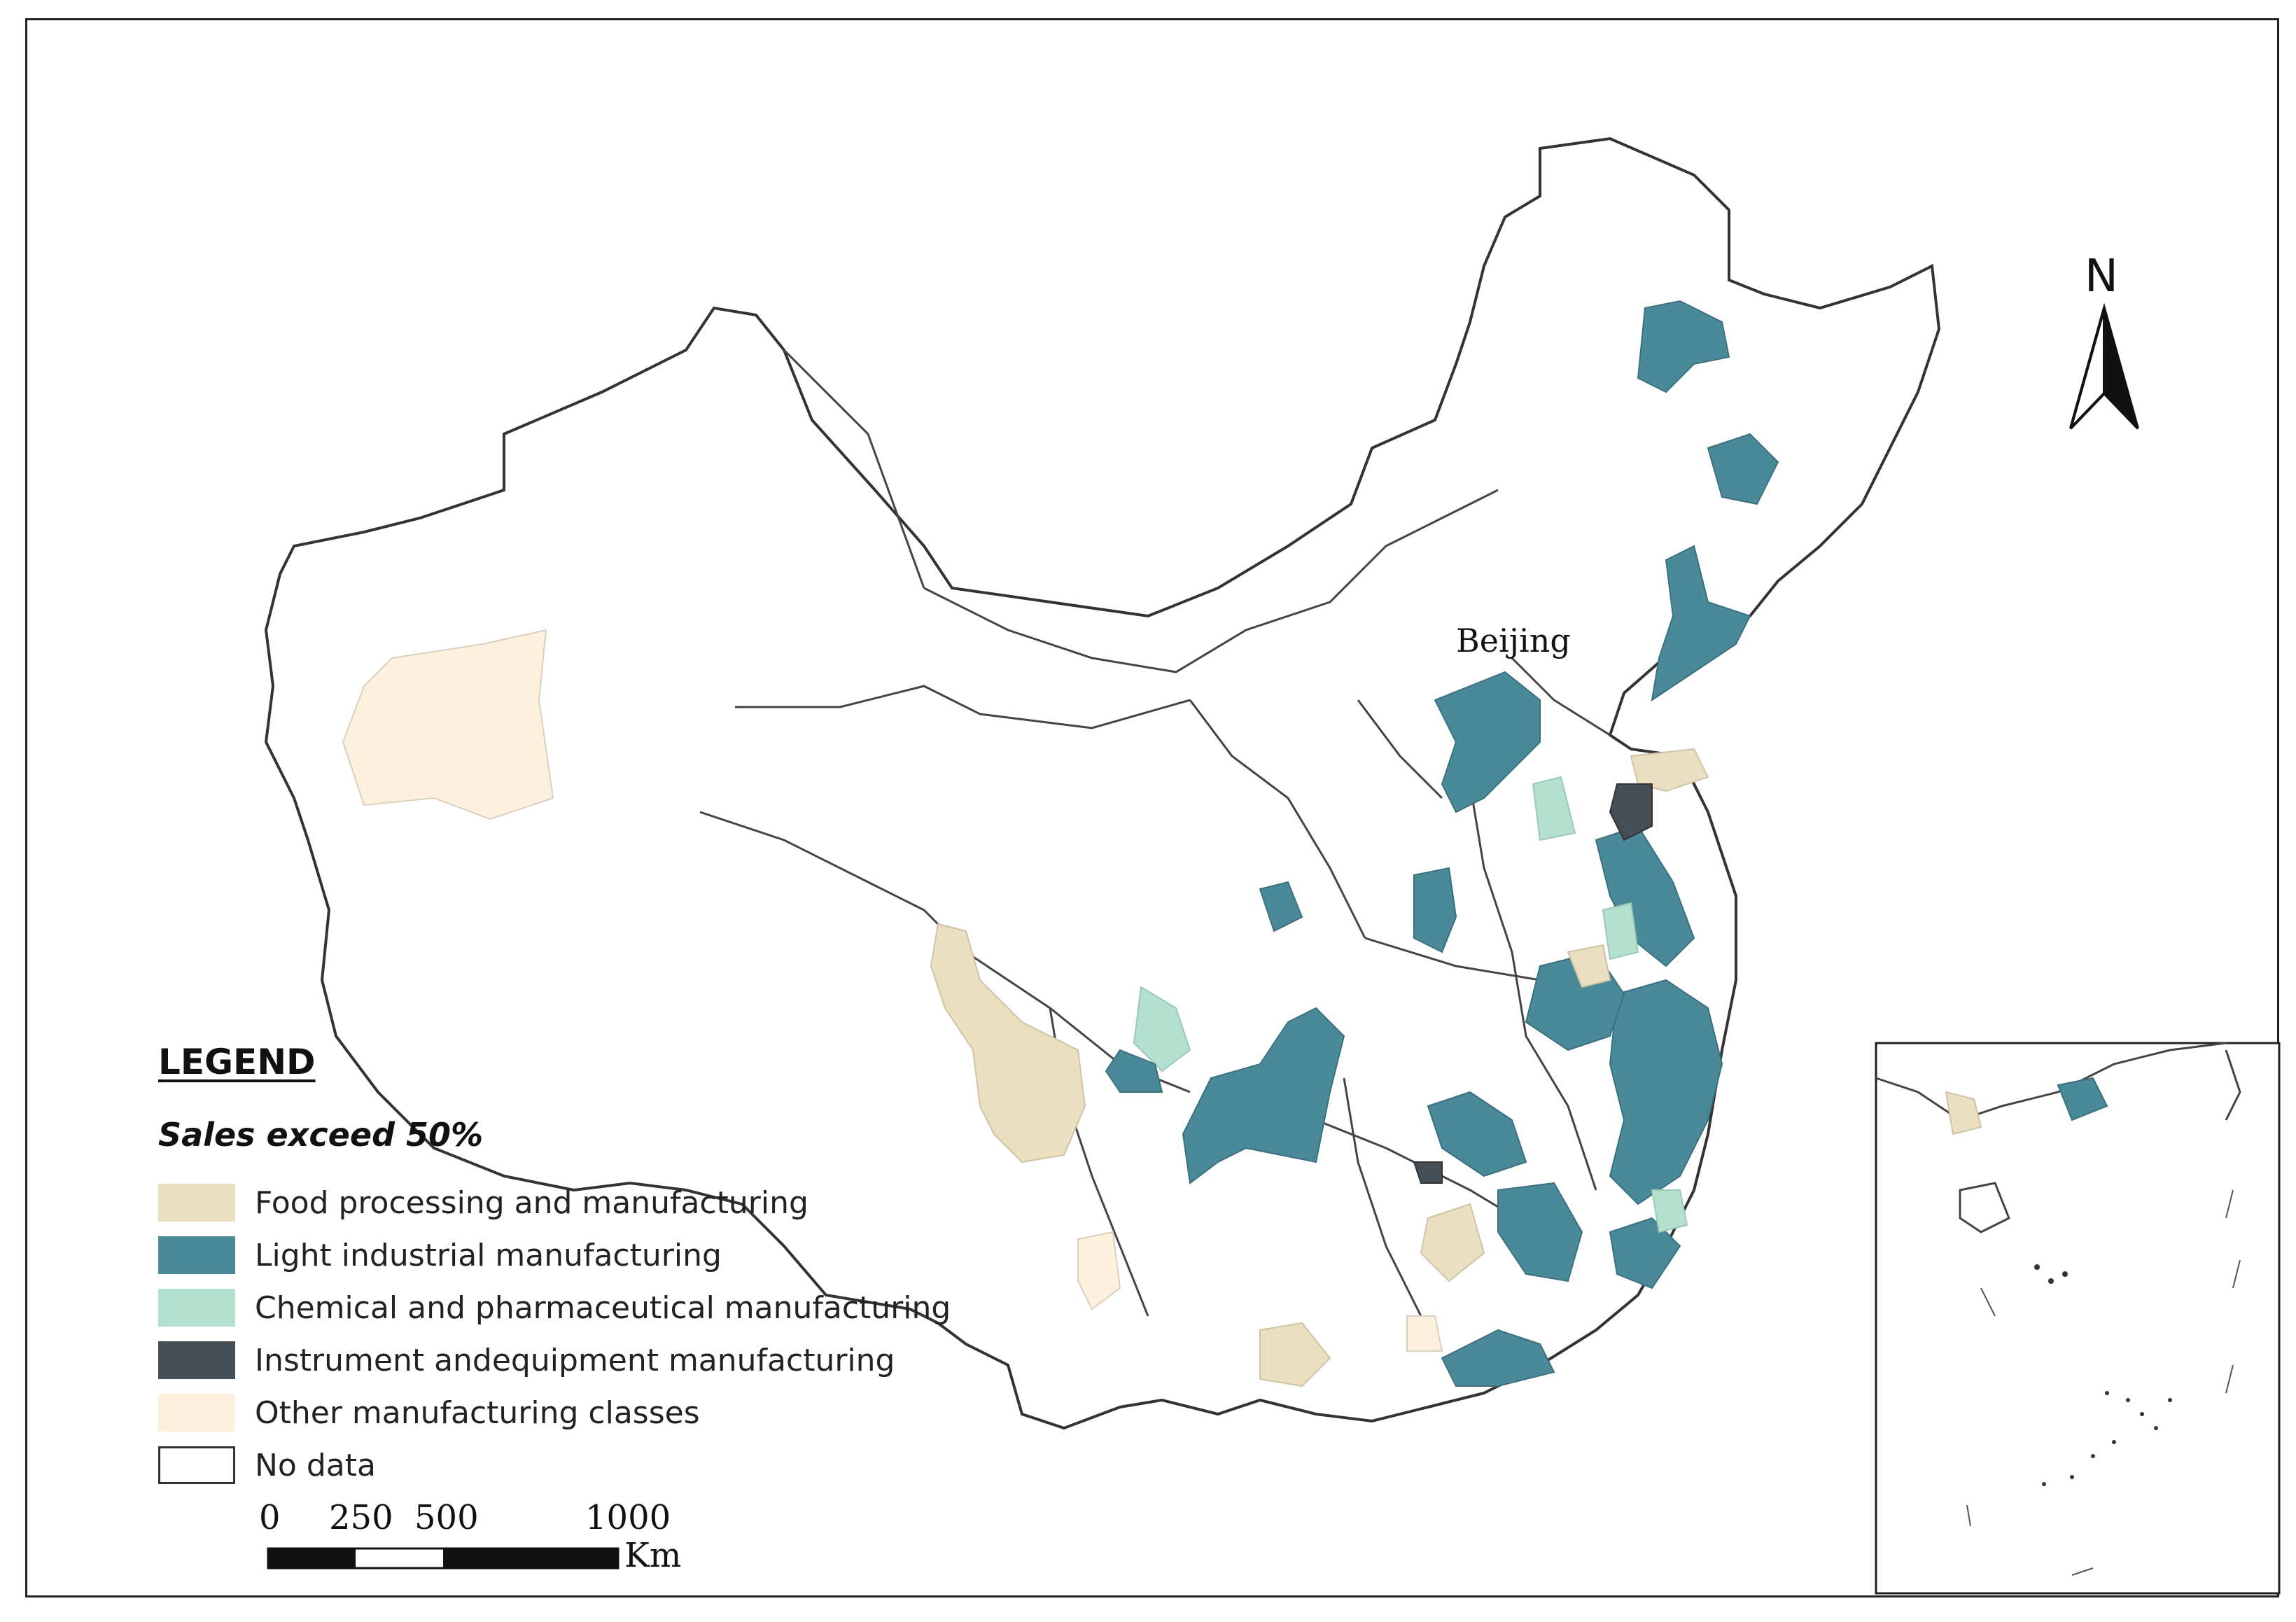  What do you see at coordinates (1424, 1333) in the screenshot?
I see `region-other-guangdong` at bounding box center [1424, 1333].